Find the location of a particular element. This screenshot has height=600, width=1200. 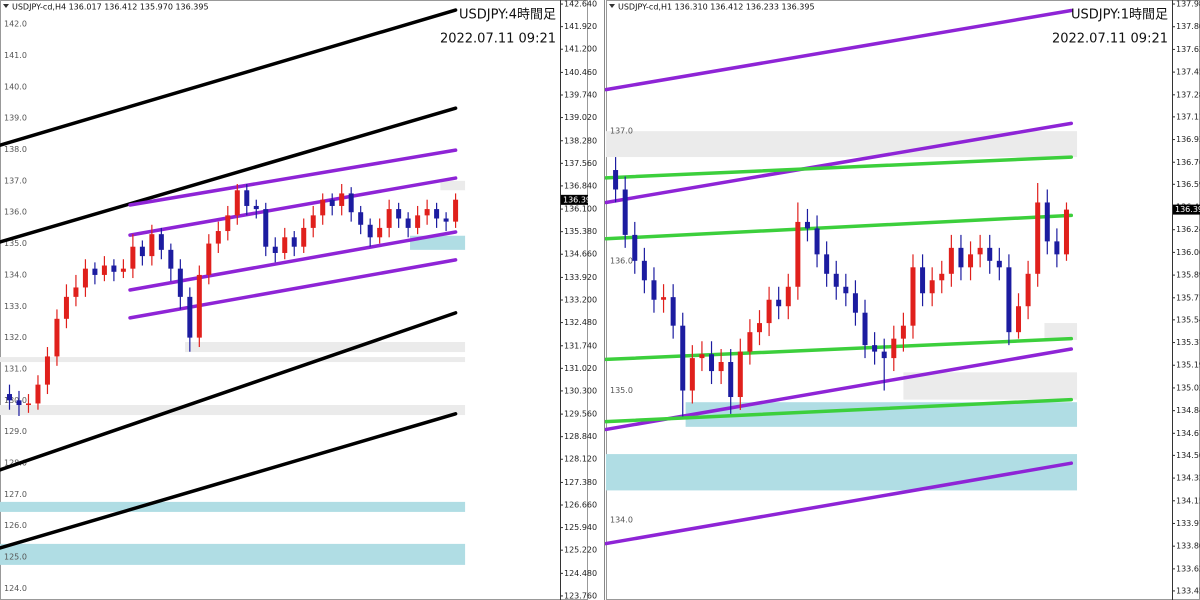

y-tick-label: 130.300 is located at coordinates (580, 390).